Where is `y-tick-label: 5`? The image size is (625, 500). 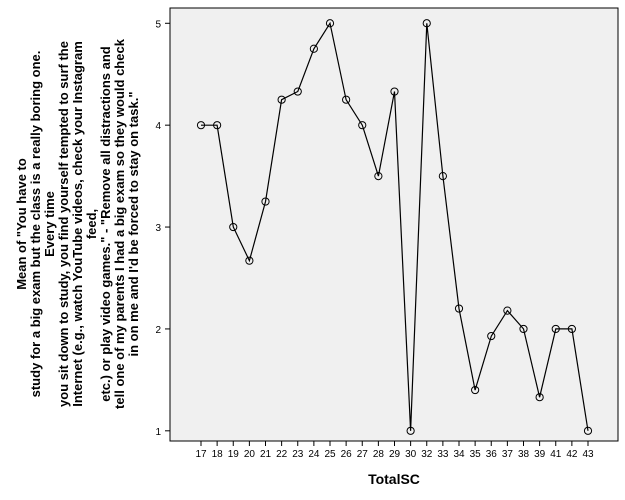 y-tick-label: 5 is located at coordinates (158, 24).